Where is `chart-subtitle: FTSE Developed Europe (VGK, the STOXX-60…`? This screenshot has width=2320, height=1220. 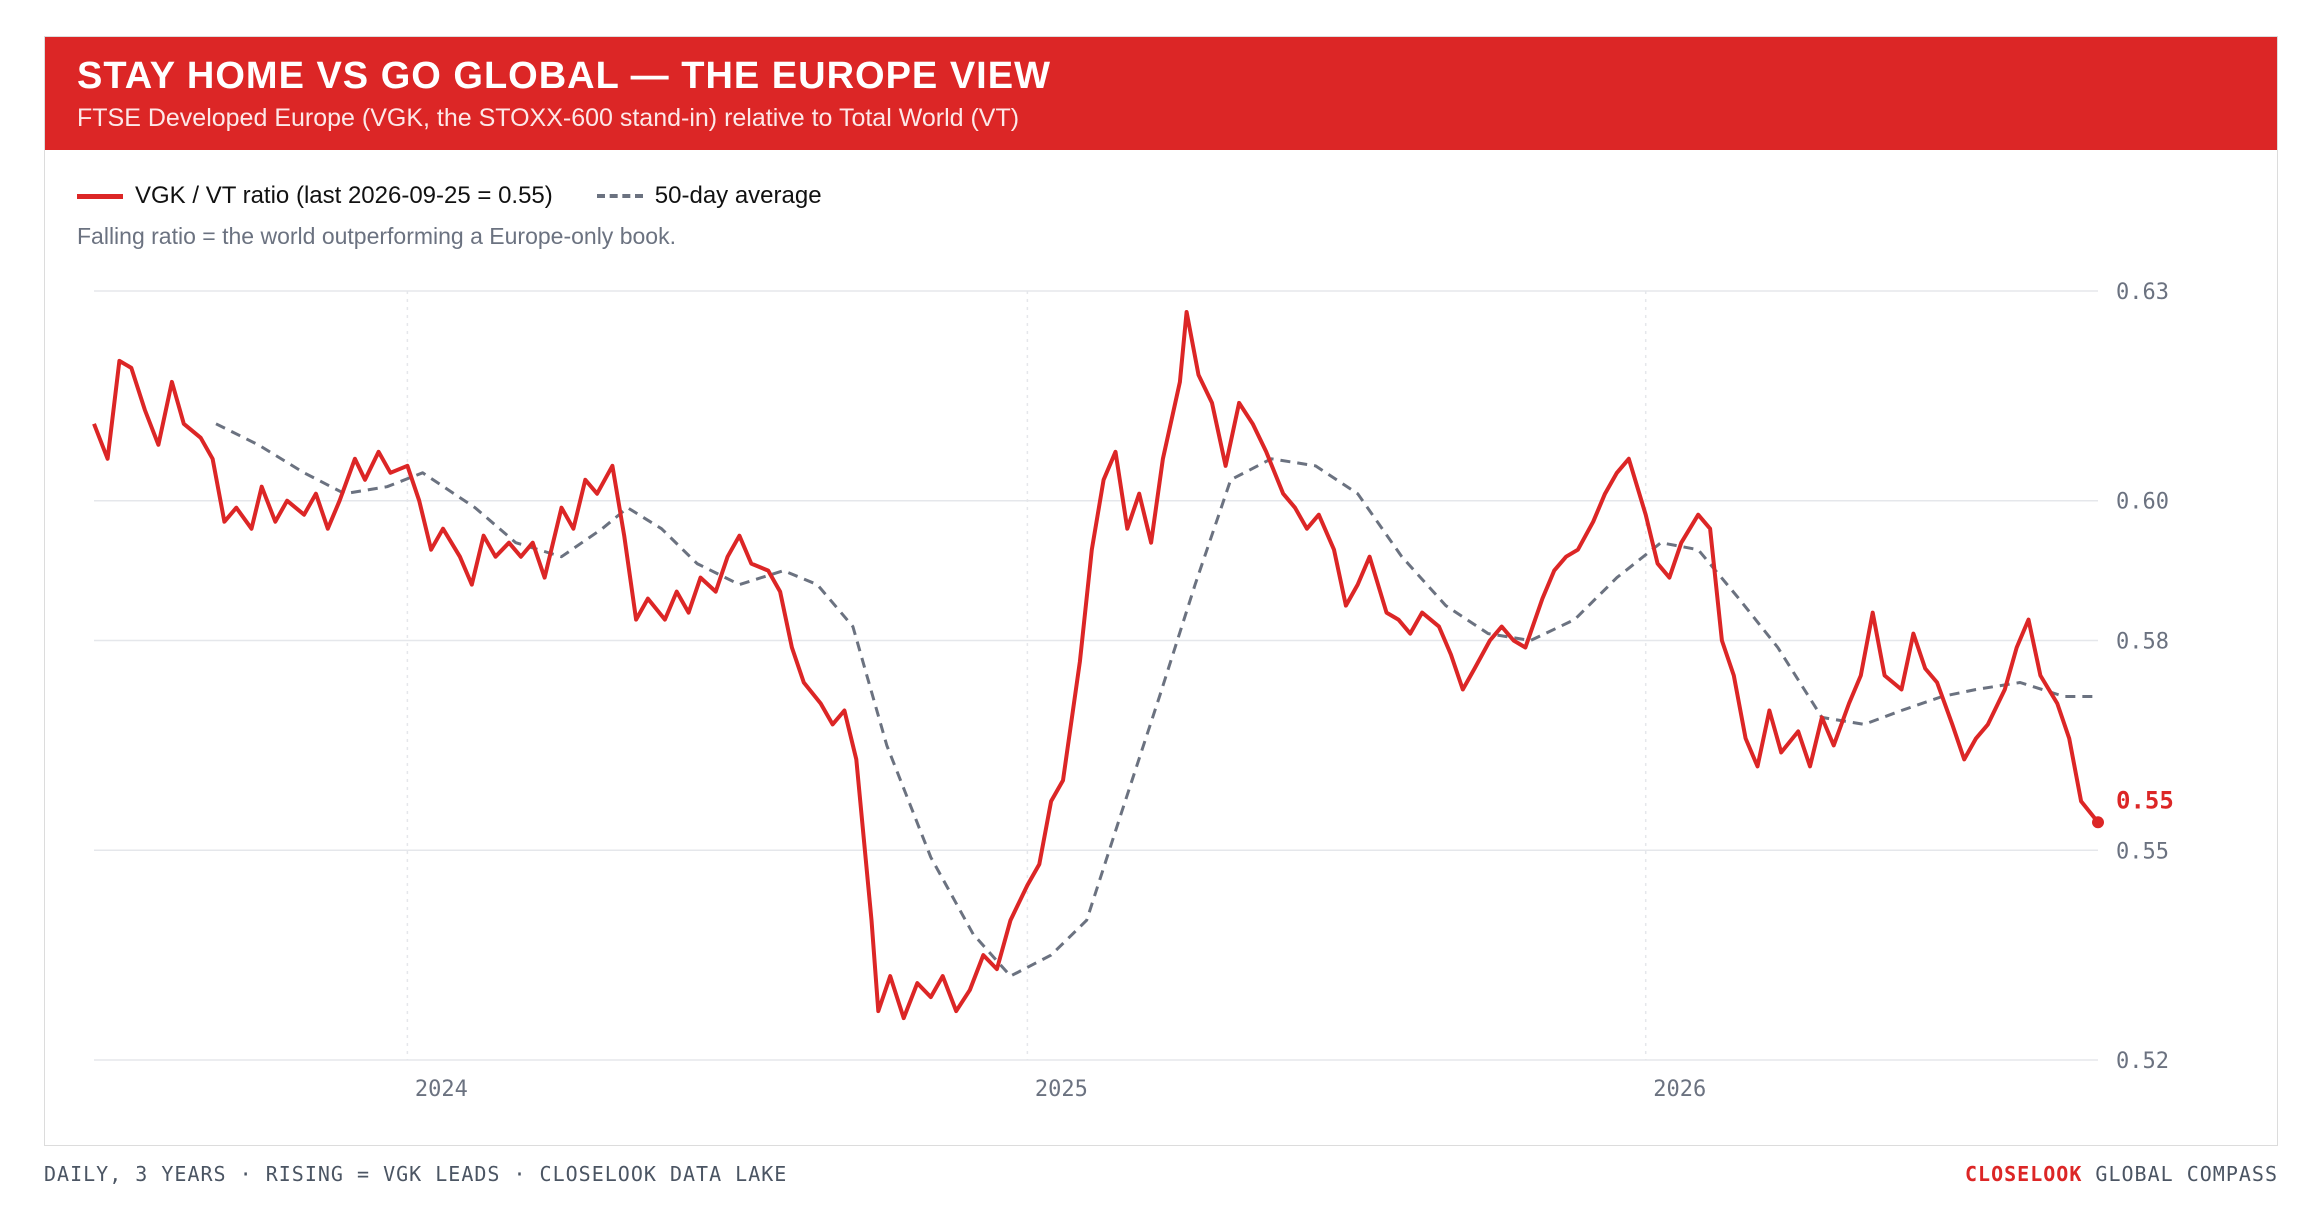
chart-subtitle: FTSE Developed Europe (VGK, the STOXX-60… is located at coordinates (548, 118).